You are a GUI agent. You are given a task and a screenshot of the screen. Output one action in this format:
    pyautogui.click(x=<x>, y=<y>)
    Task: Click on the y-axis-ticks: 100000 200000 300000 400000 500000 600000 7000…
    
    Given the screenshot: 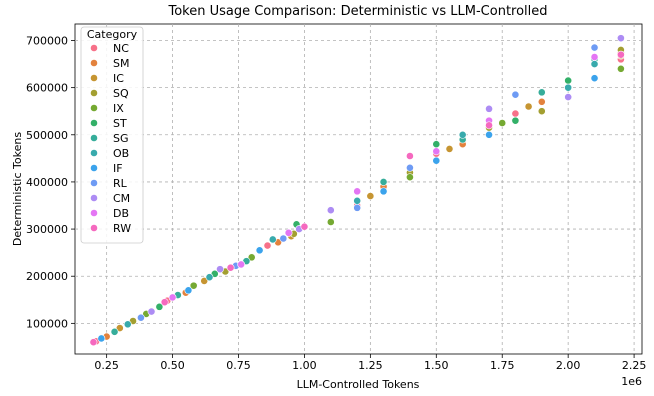 What is the action you would take?
    pyautogui.click(x=50, y=182)
    